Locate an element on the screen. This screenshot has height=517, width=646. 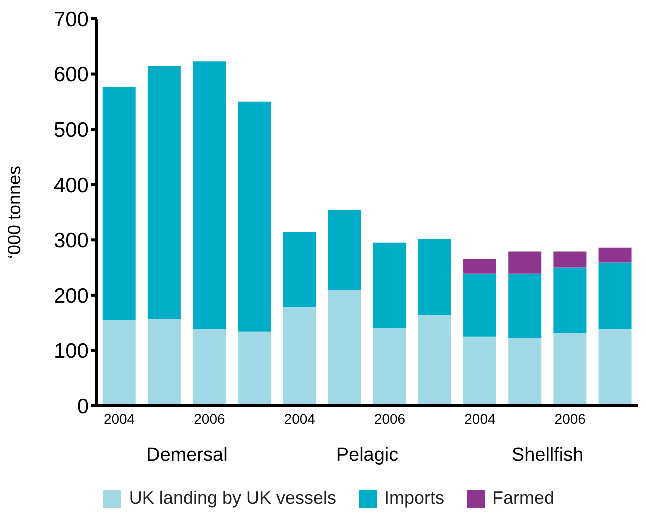
legend-label: Farmed is located at coordinates (523, 498).